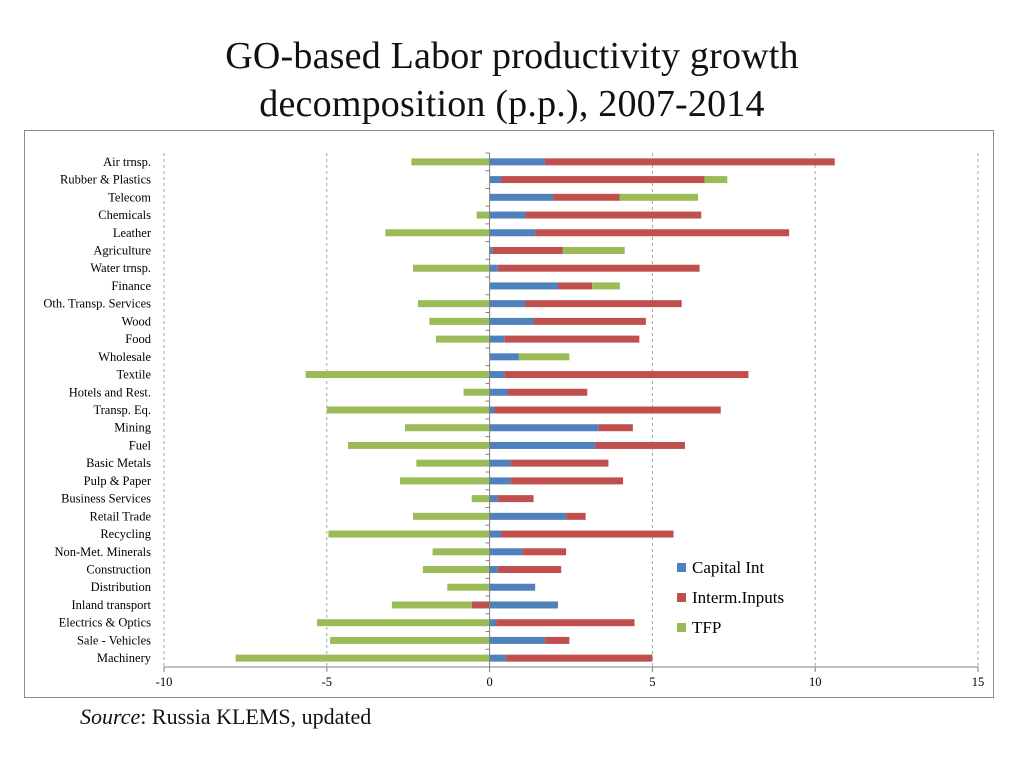  I want to click on legend-label: TFP, so click(706, 627).